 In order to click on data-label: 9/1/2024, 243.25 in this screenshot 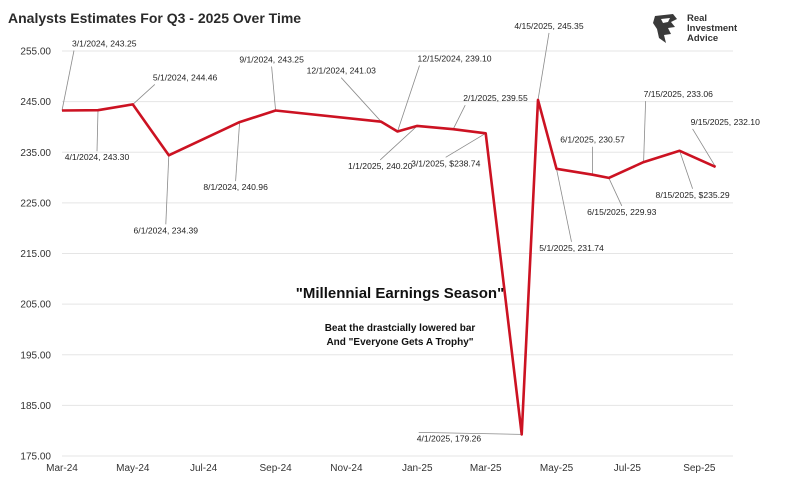, I will do `click(271, 59)`.